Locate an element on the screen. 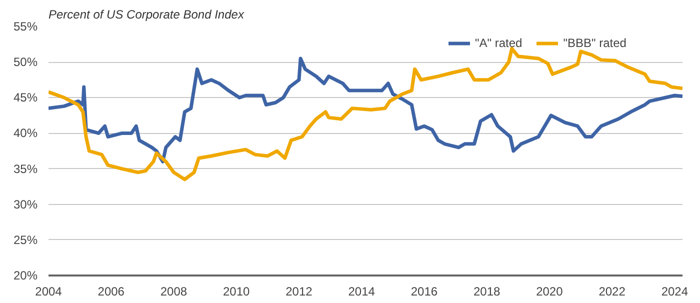 Image resolution: width=700 pixels, height=303 pixels. legend-label: "BBB" rated is located at coordinates (594, 43).